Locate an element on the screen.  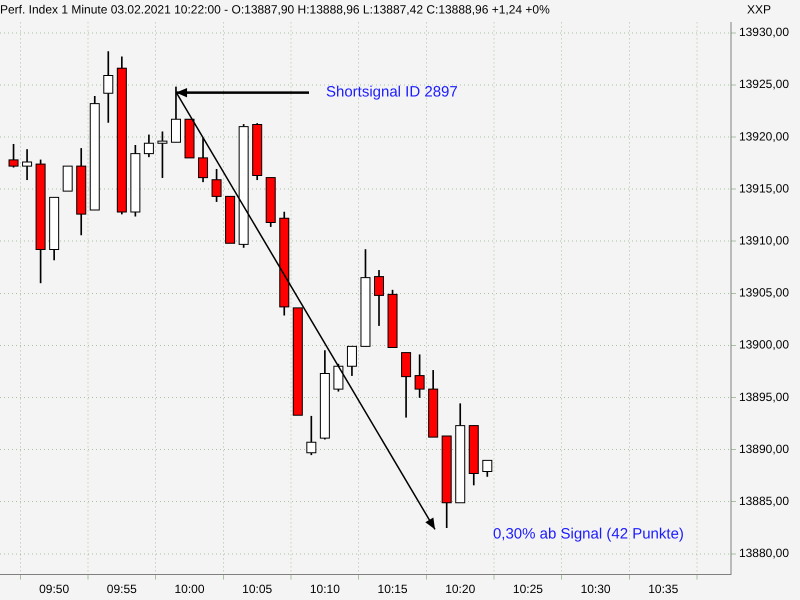
y-tick-label: 13925,00 is located at coordinates (764, 84).